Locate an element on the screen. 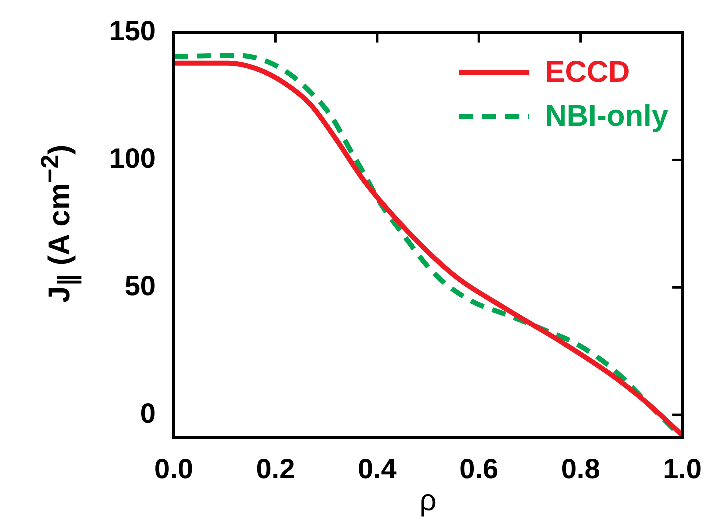  x-tick-label: 0.8 is located at coordinates (580, 469).